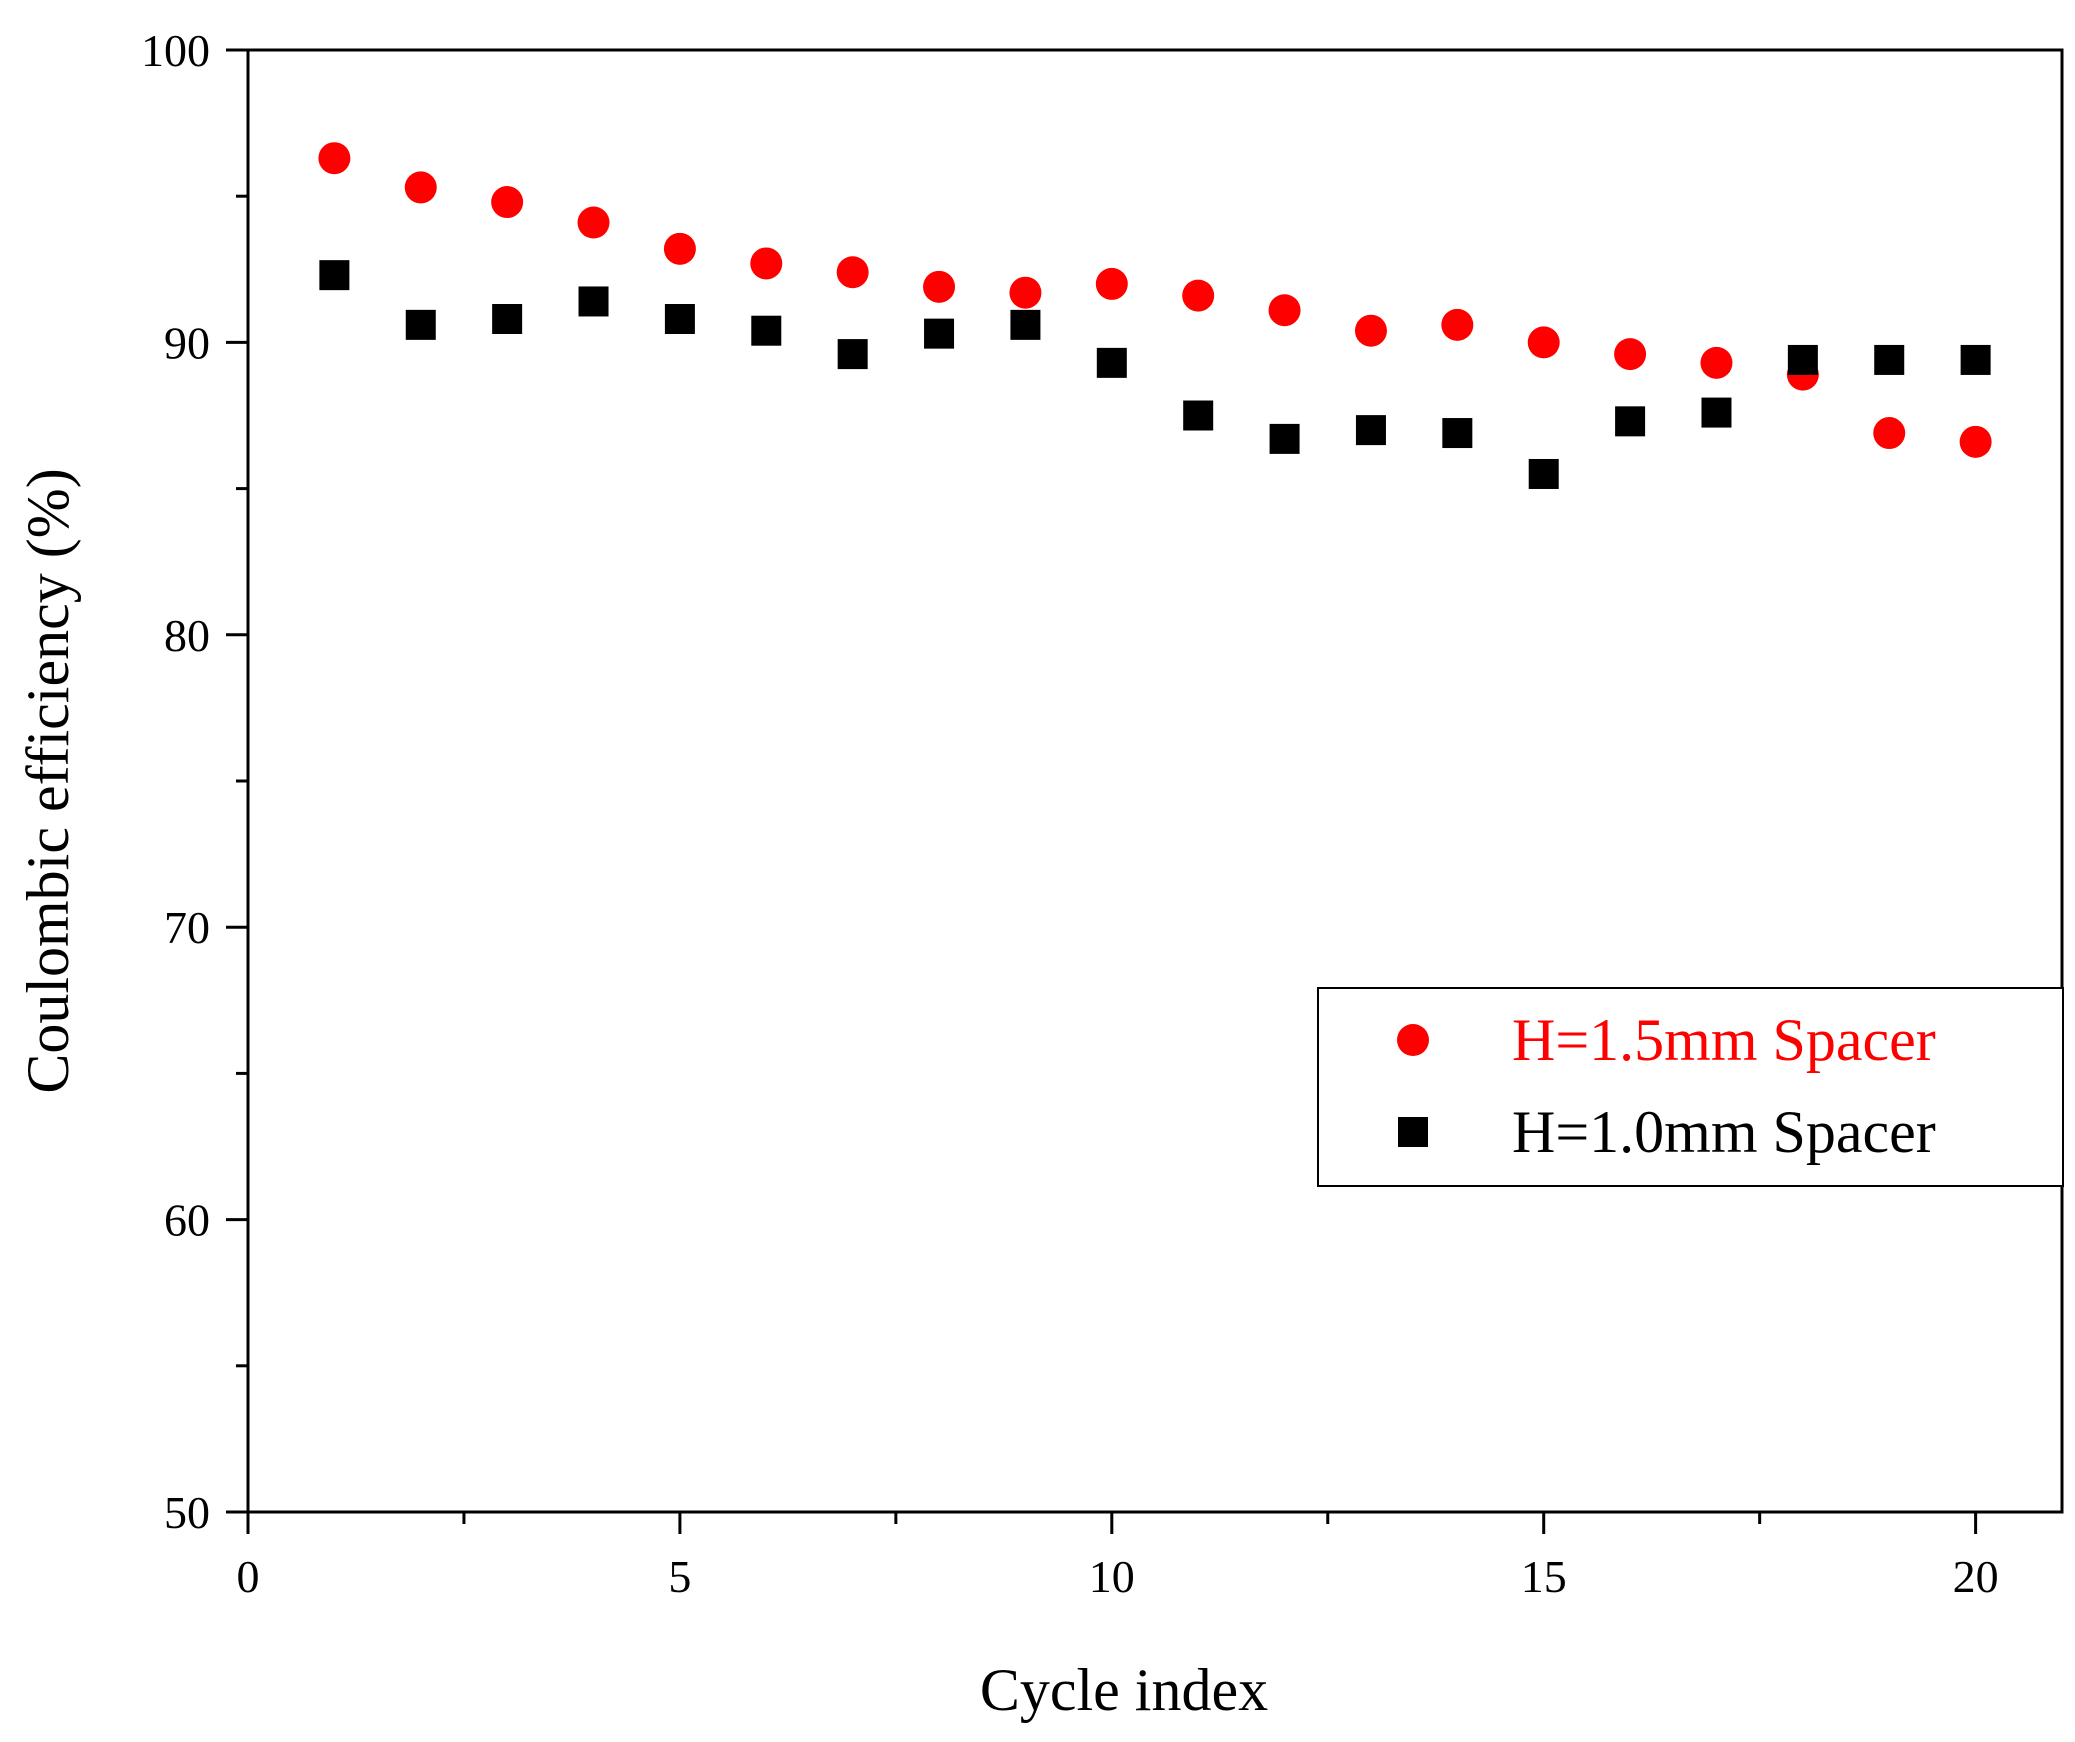 Image resolution: width=2075 pixels, height=1742 pixels. What do you see at coordinates (48, 780) in the screenshot?
I see `y-axis-label: Coulombic efficiency (%)` at bounding box center [48, 780].